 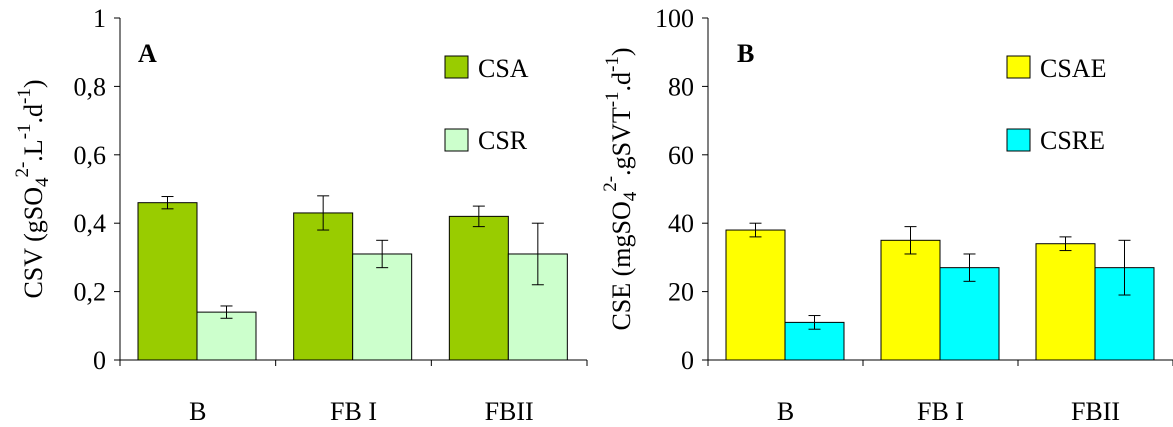 What do you see at coordinates (1018, 67) in the screenshot?
I see `legend-swatch-csae` at bounding box center [1018, 67].